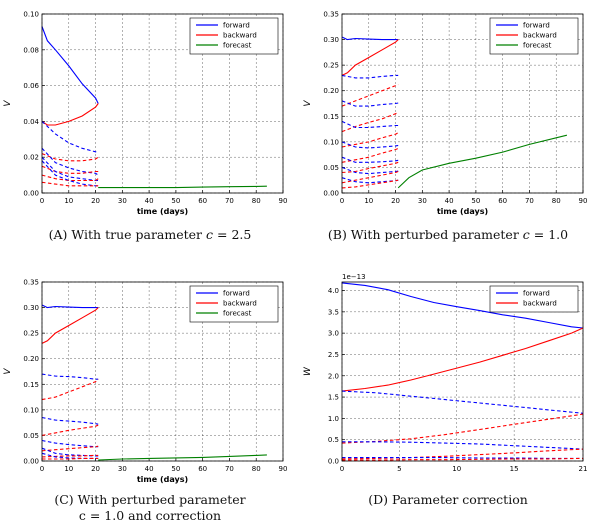 The image size is (593, 529). Describe the element at coordinates (475, 201) in the screenshot. I see `x-tick-label: 50` at that location.